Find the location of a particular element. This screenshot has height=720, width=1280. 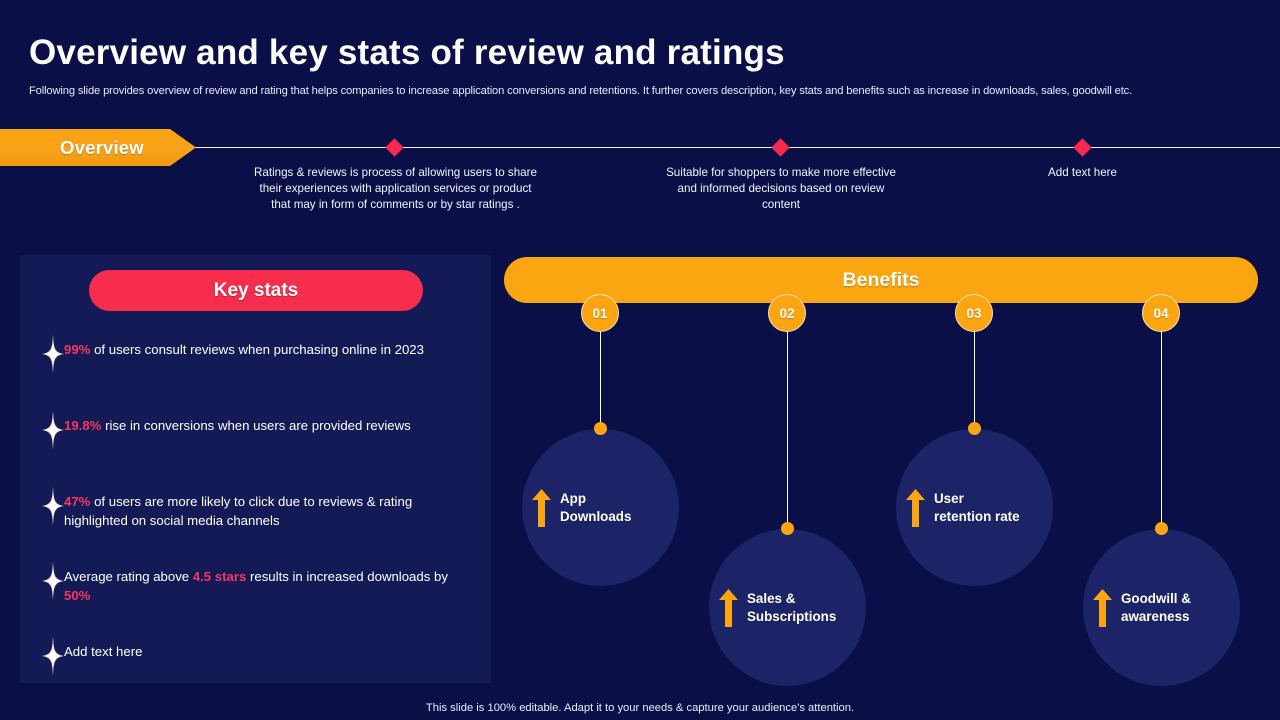

timeline-node-3-text: Add text here is located at coordinates (1082, 172).